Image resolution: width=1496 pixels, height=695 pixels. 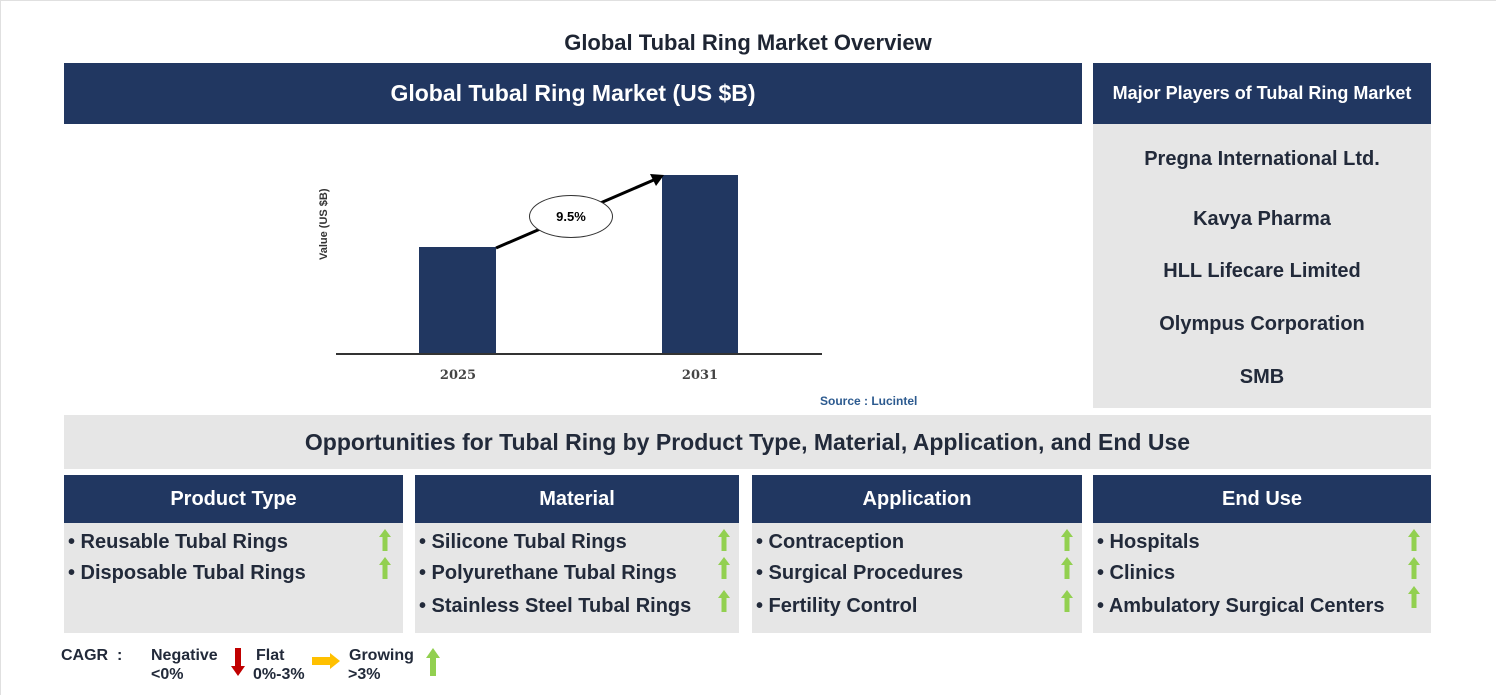 What do you see at coordinates (184, 655) in the screenshot?
I see `legend-negative-name: Negative` at bounding box center [184, 655].